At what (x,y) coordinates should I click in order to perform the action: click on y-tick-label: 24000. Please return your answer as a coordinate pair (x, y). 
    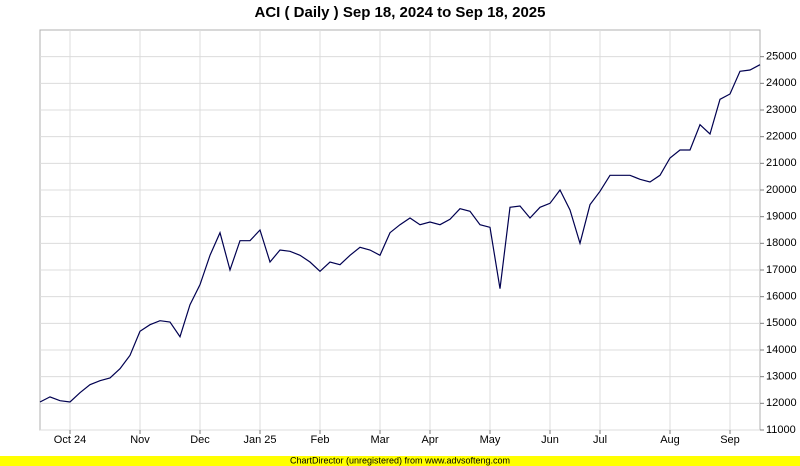
    Looking at the image, I should click on (781, 83).